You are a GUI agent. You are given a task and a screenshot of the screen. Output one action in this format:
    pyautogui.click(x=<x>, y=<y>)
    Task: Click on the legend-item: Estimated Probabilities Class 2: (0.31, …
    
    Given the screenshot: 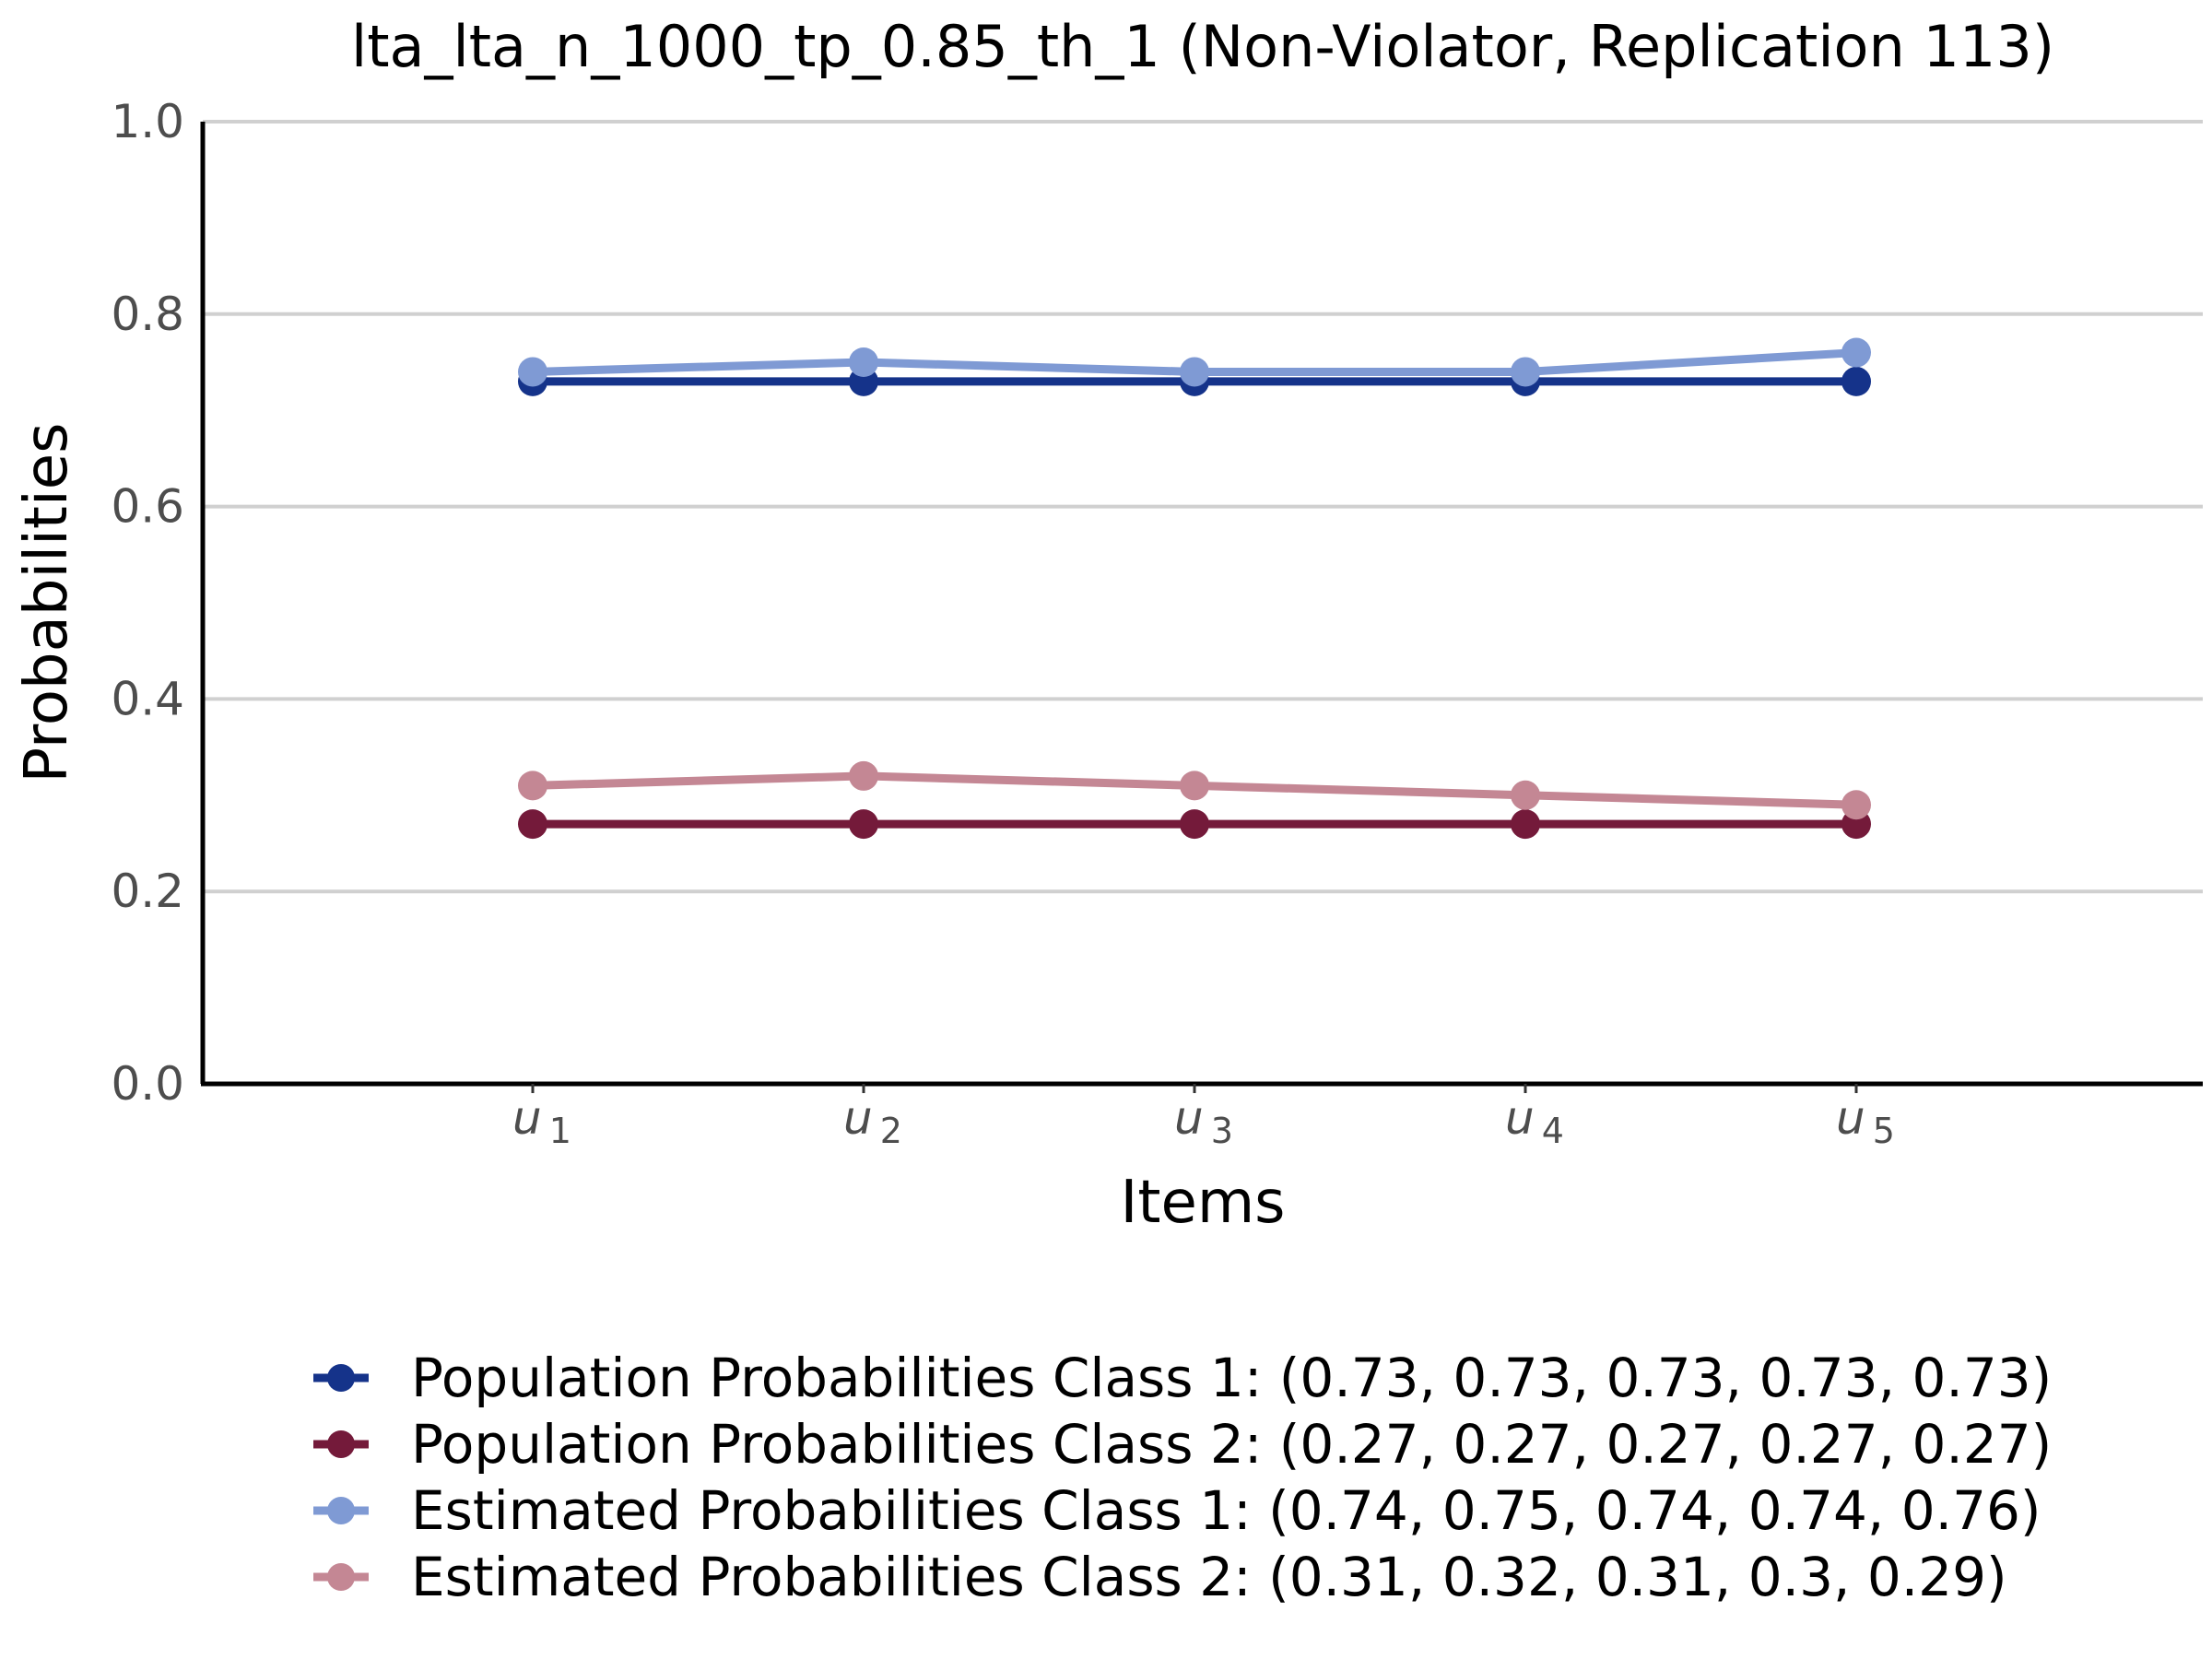 What is the action you would take?
    pyautogui.click(x=1160, y=1577)
    